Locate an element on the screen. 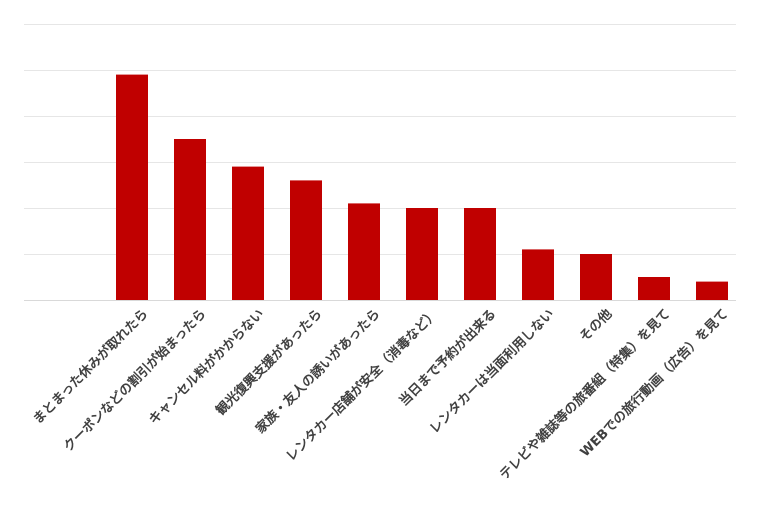  category-label-8: その他 is located at coordinates (595, 325).